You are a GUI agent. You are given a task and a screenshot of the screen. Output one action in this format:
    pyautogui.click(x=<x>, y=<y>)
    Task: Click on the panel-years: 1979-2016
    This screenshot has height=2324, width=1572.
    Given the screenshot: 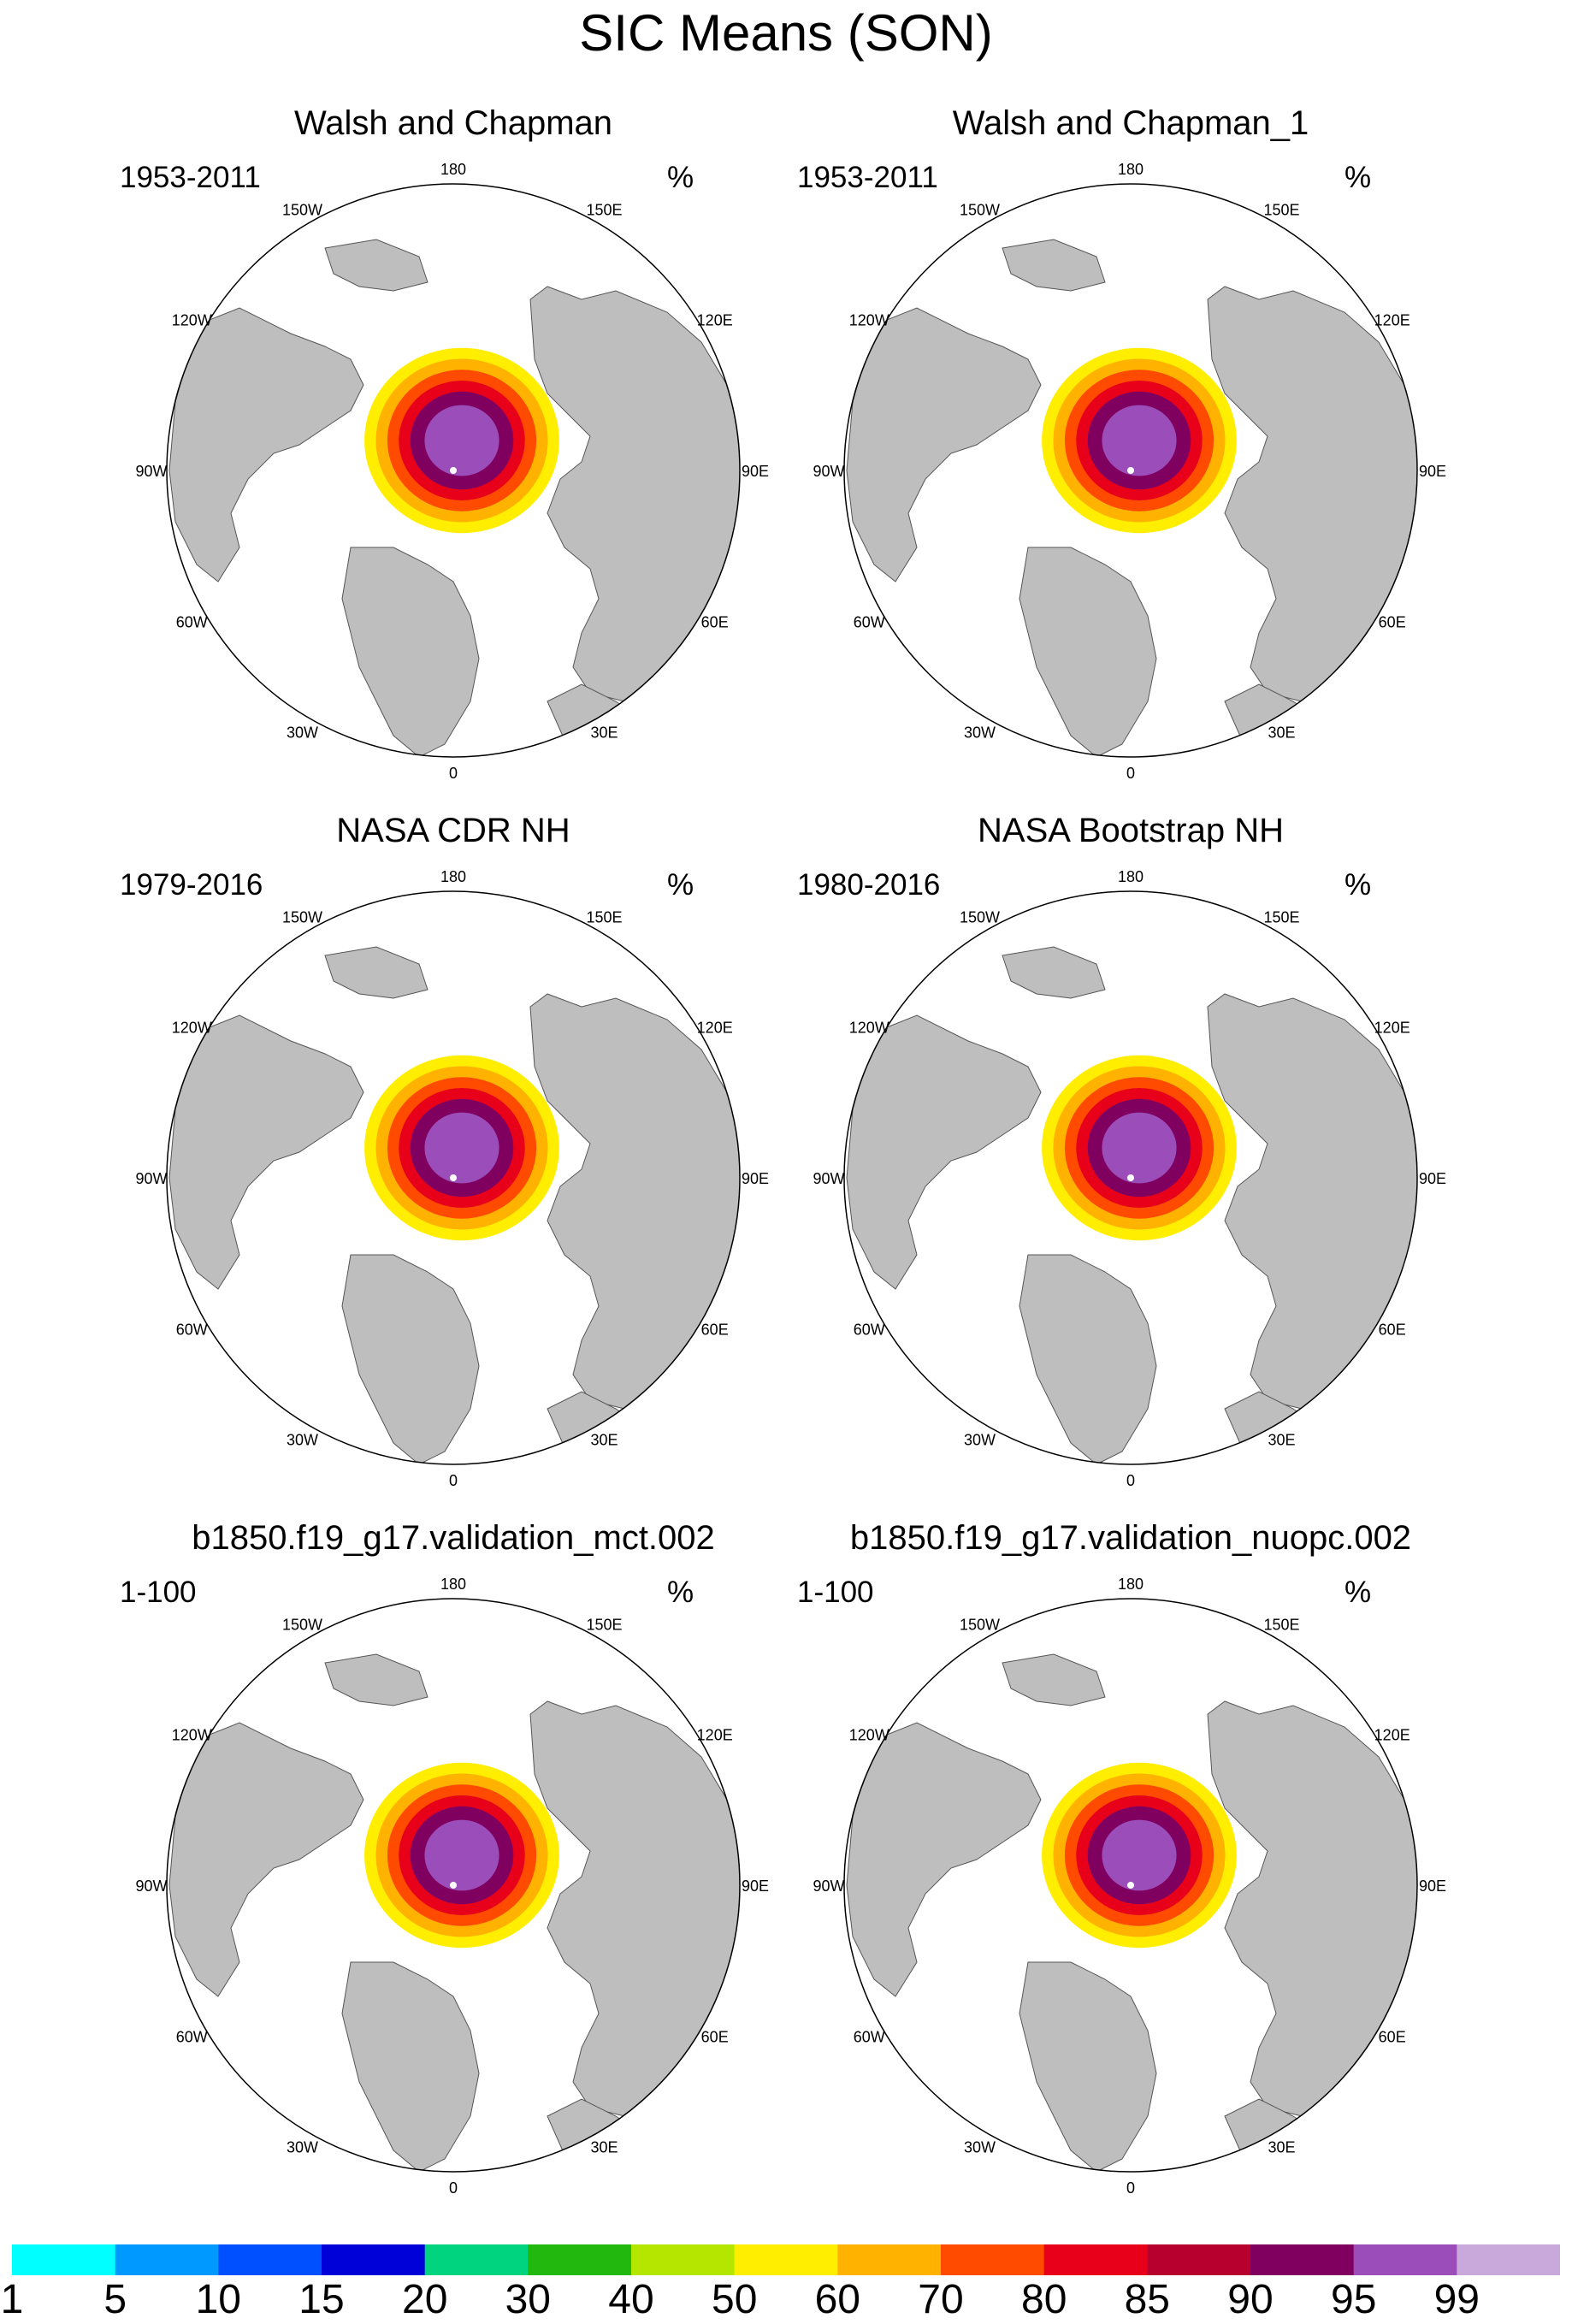 What is the action you would take?
    pyautogui.click(x=192, y=885)
    